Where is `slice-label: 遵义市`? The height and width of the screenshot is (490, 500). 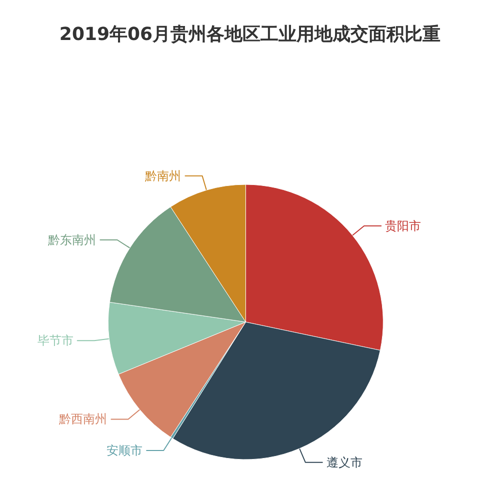 slice-label: 遵义市 is located at coordinates (344, 462).